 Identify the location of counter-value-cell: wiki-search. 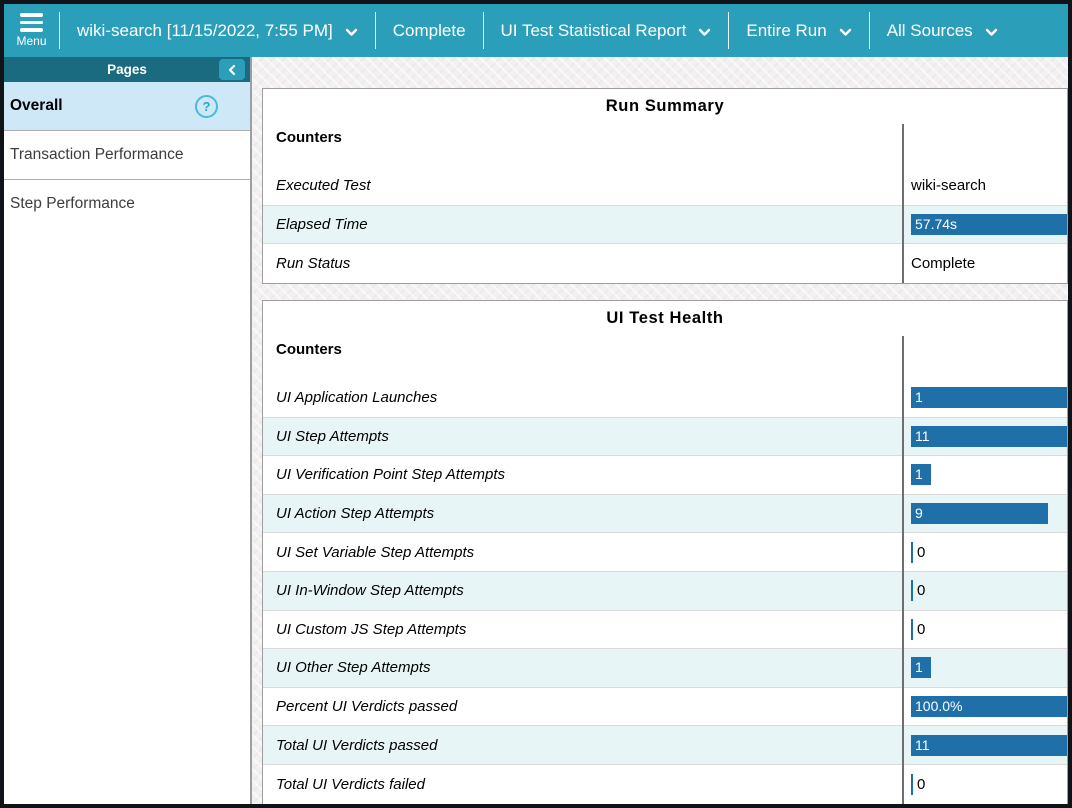
(984, 185).